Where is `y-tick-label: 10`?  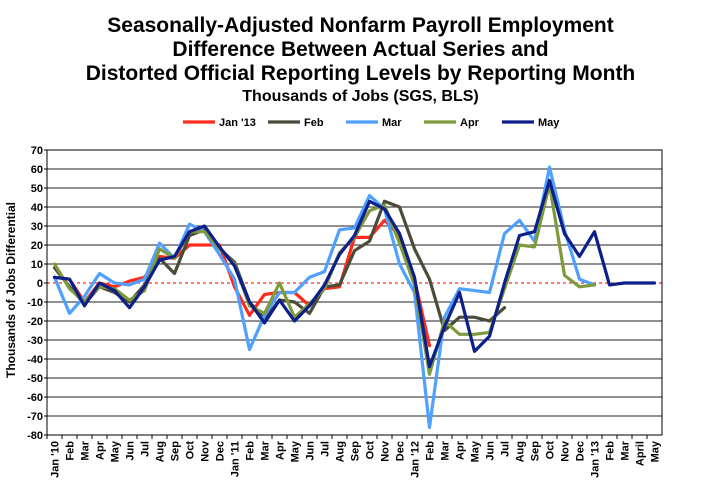
y-tick-label: 10 is located at coordinates (37, 265).